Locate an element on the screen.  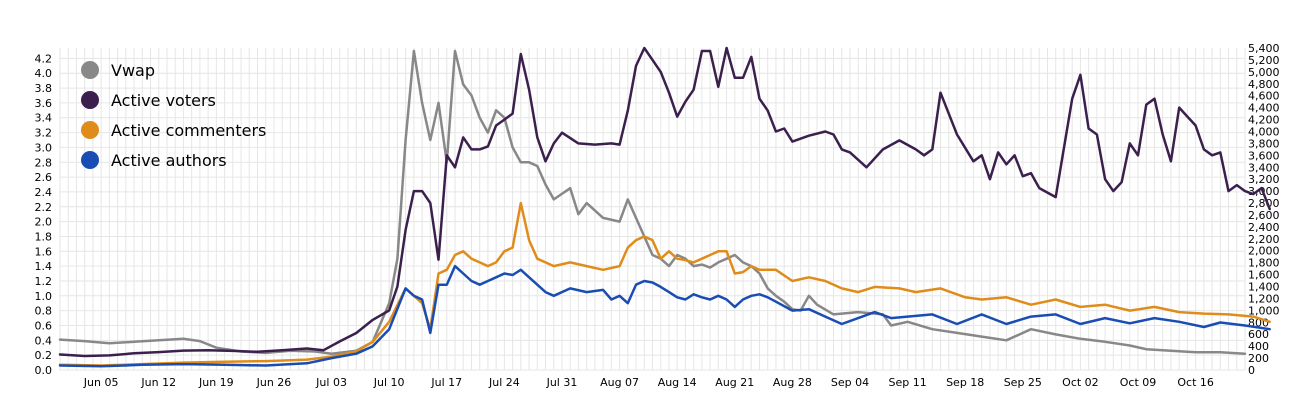
y-right-tick-label: 400 is located at coordinates (1258, 346).